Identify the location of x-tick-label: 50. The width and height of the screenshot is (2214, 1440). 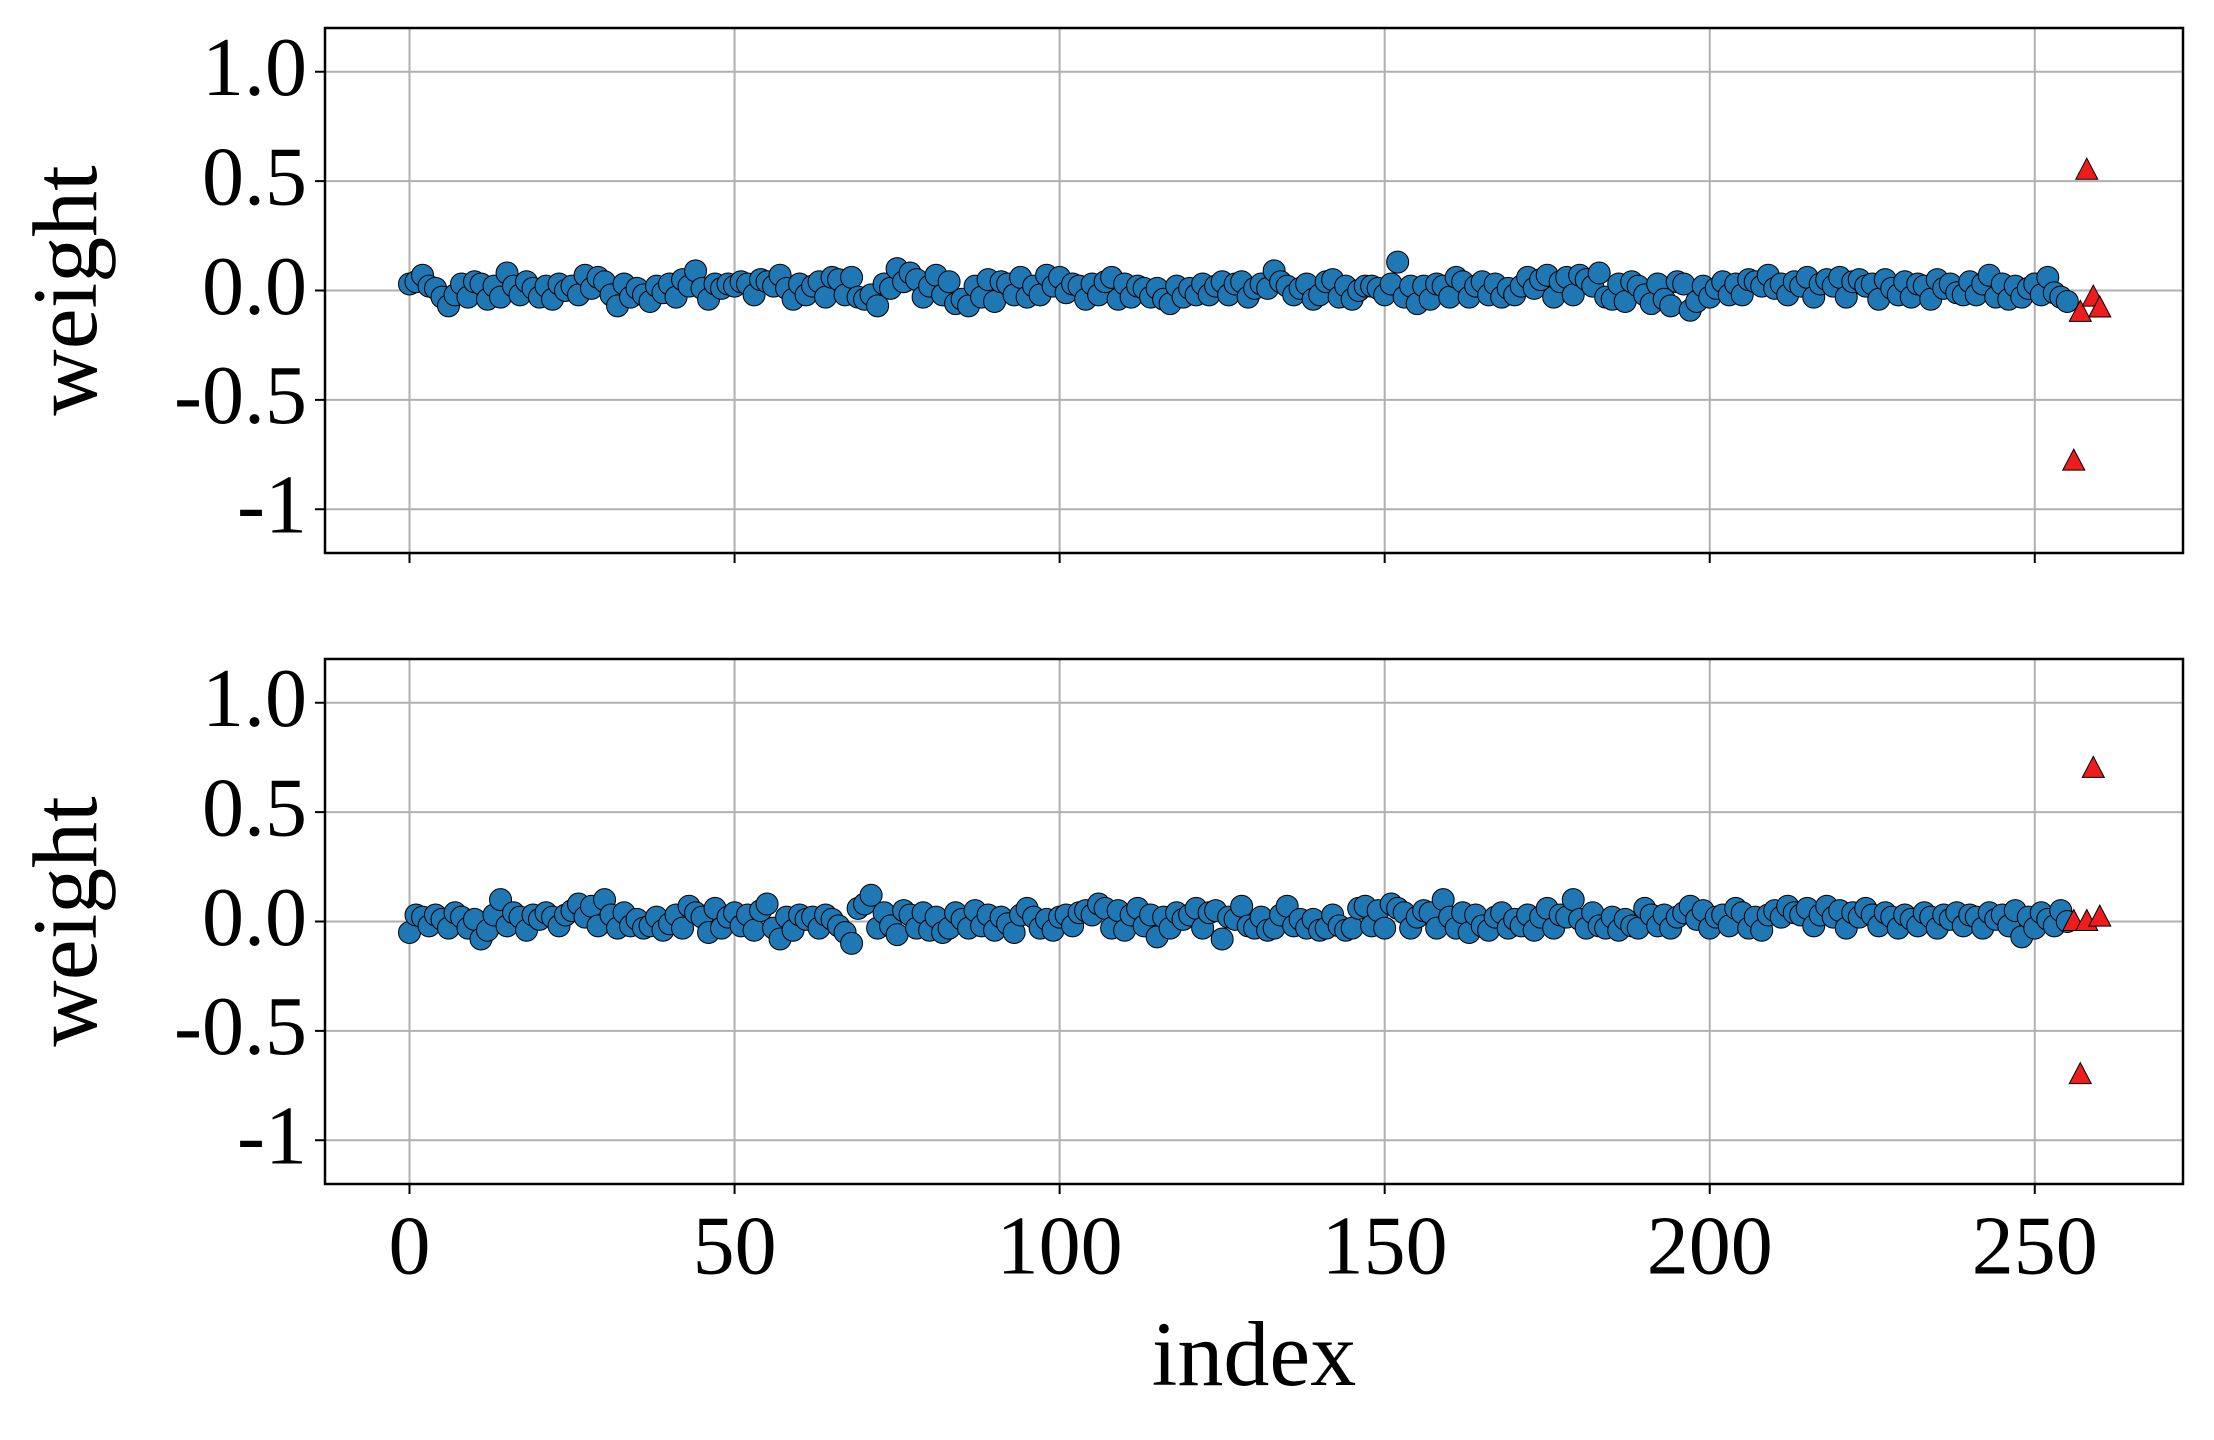
(735, 1245).